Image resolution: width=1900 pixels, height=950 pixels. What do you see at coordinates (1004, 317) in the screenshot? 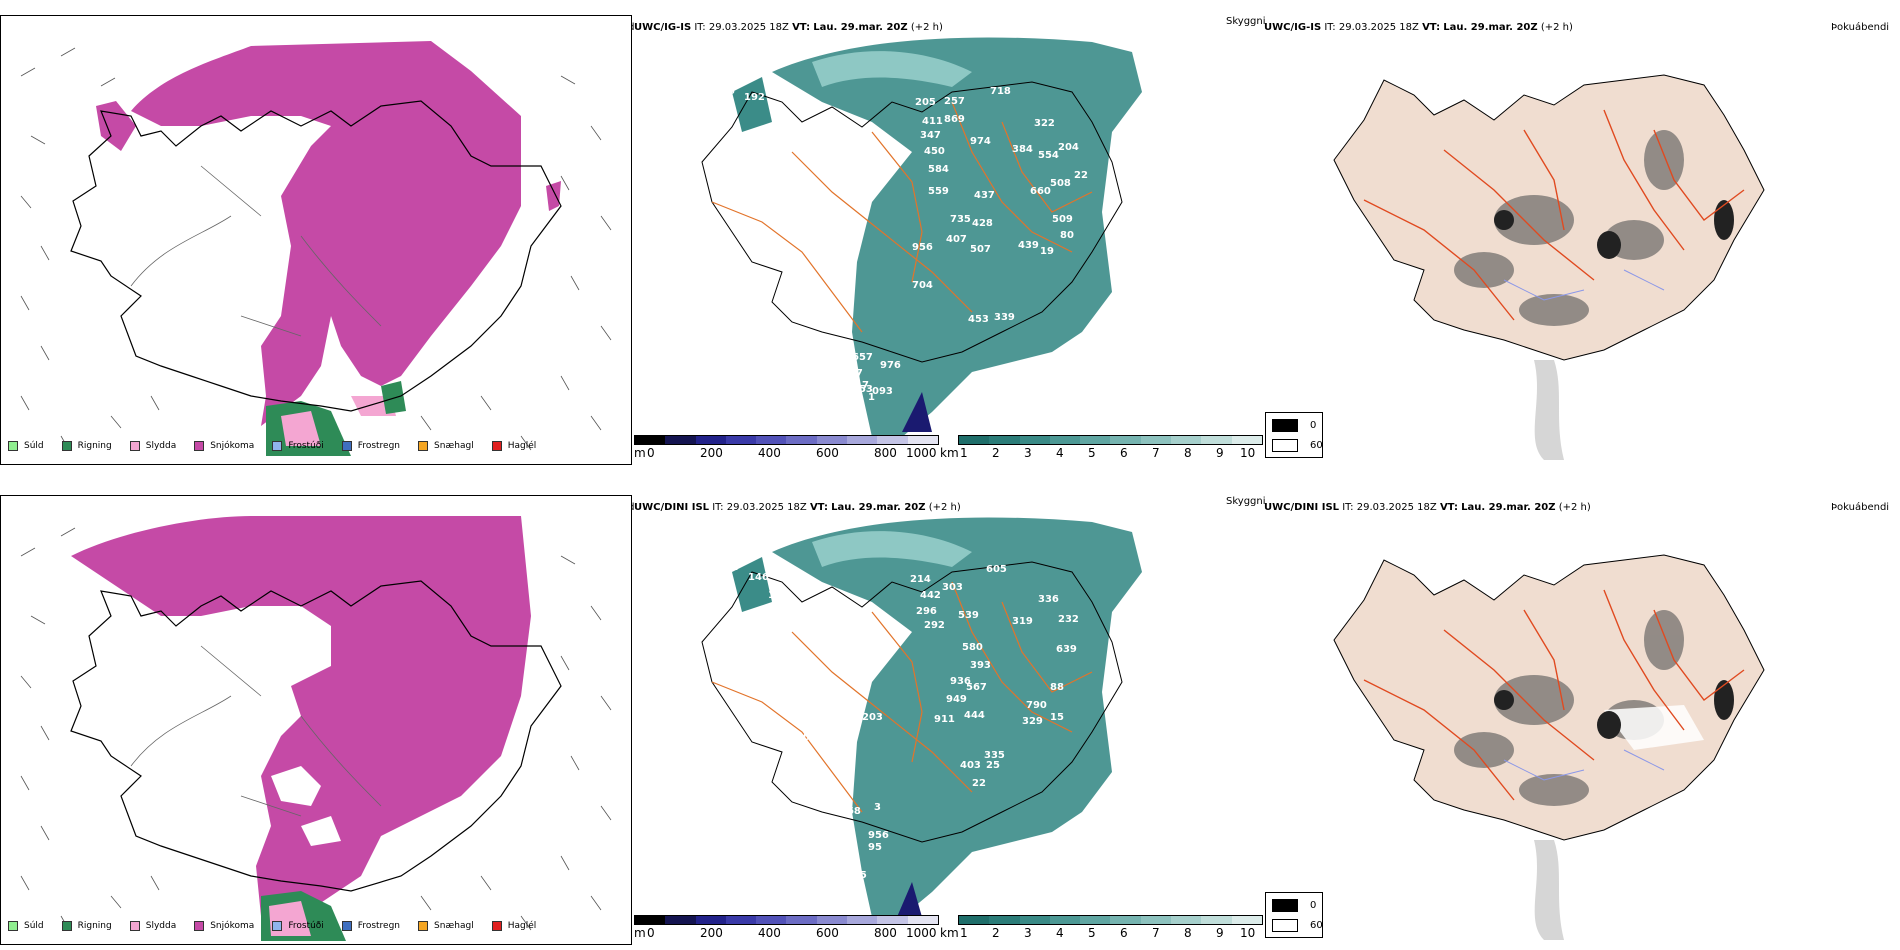
I see `svg-text: 339` at bounding box center [1004, 317].